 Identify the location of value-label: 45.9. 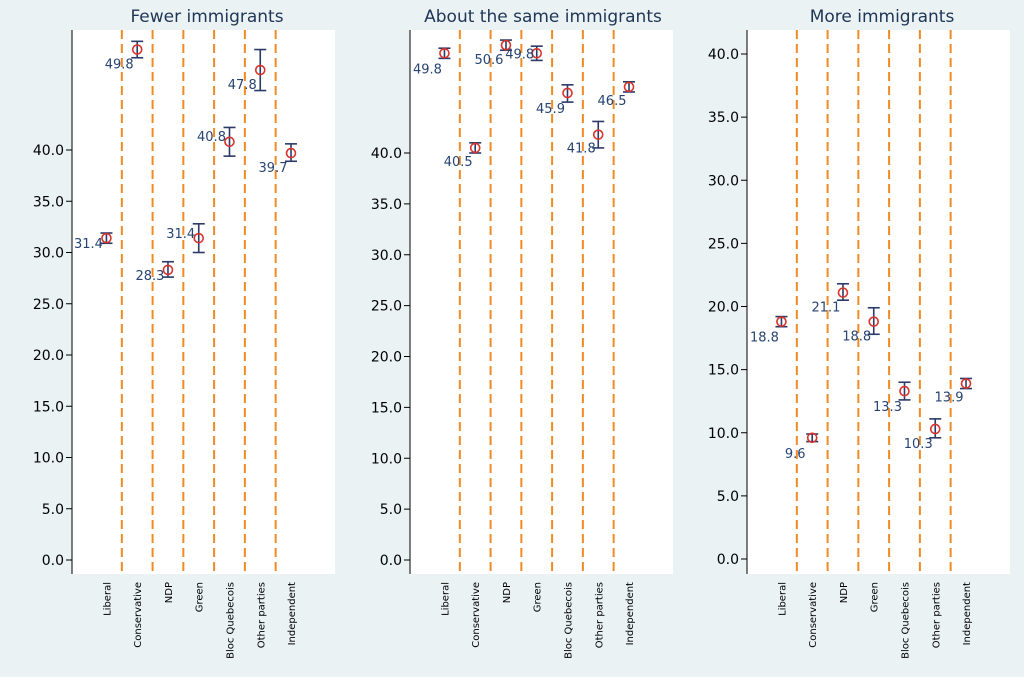
(550, 109).